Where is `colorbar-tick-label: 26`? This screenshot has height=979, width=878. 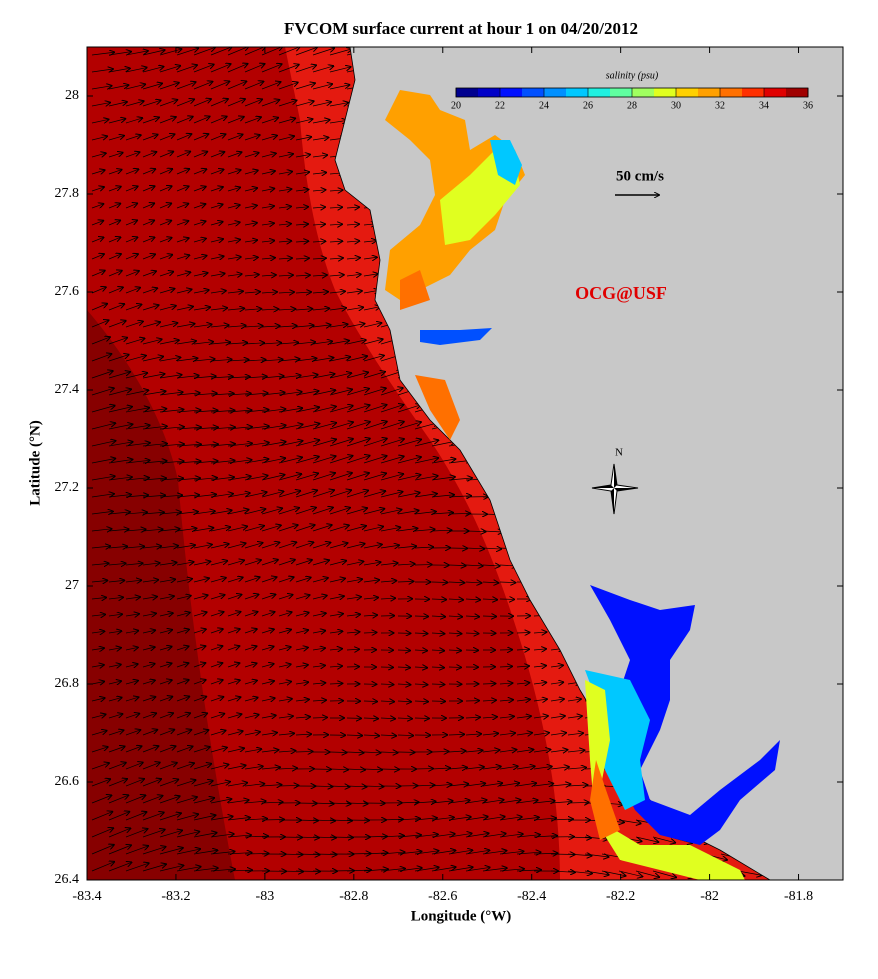
colorbar-tick-label: 26 is located at coordinates (588, 105).